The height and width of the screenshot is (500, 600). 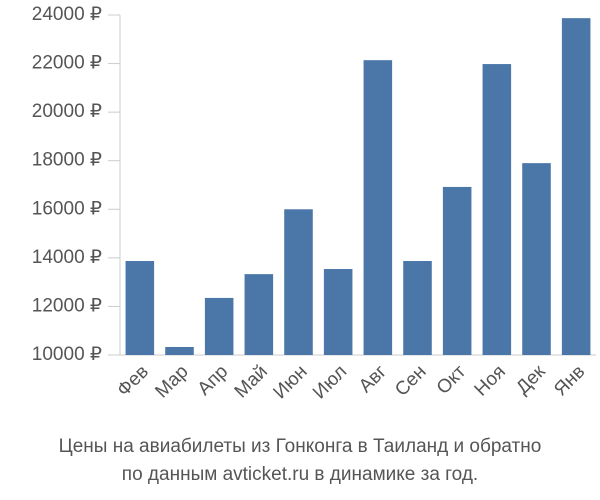 What do you see at coordinates (410, 380) in the screenshot?
I see `x-tick-label: Сен` at bounding box center [410, 380].